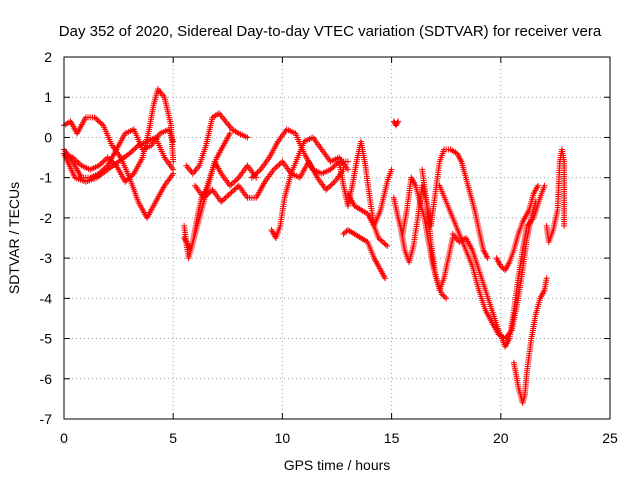  I want to click on x-tick-label: 25, so click(610, 438).